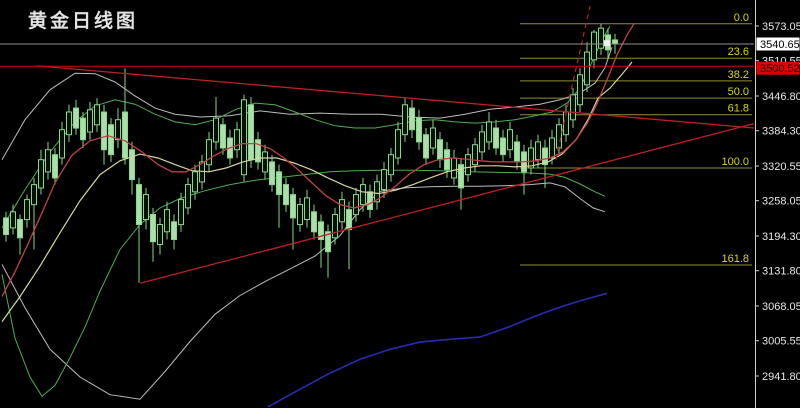 The image size is (800, 408). I want to click on axis-tick-label: 3068.05, so click(781, 307).